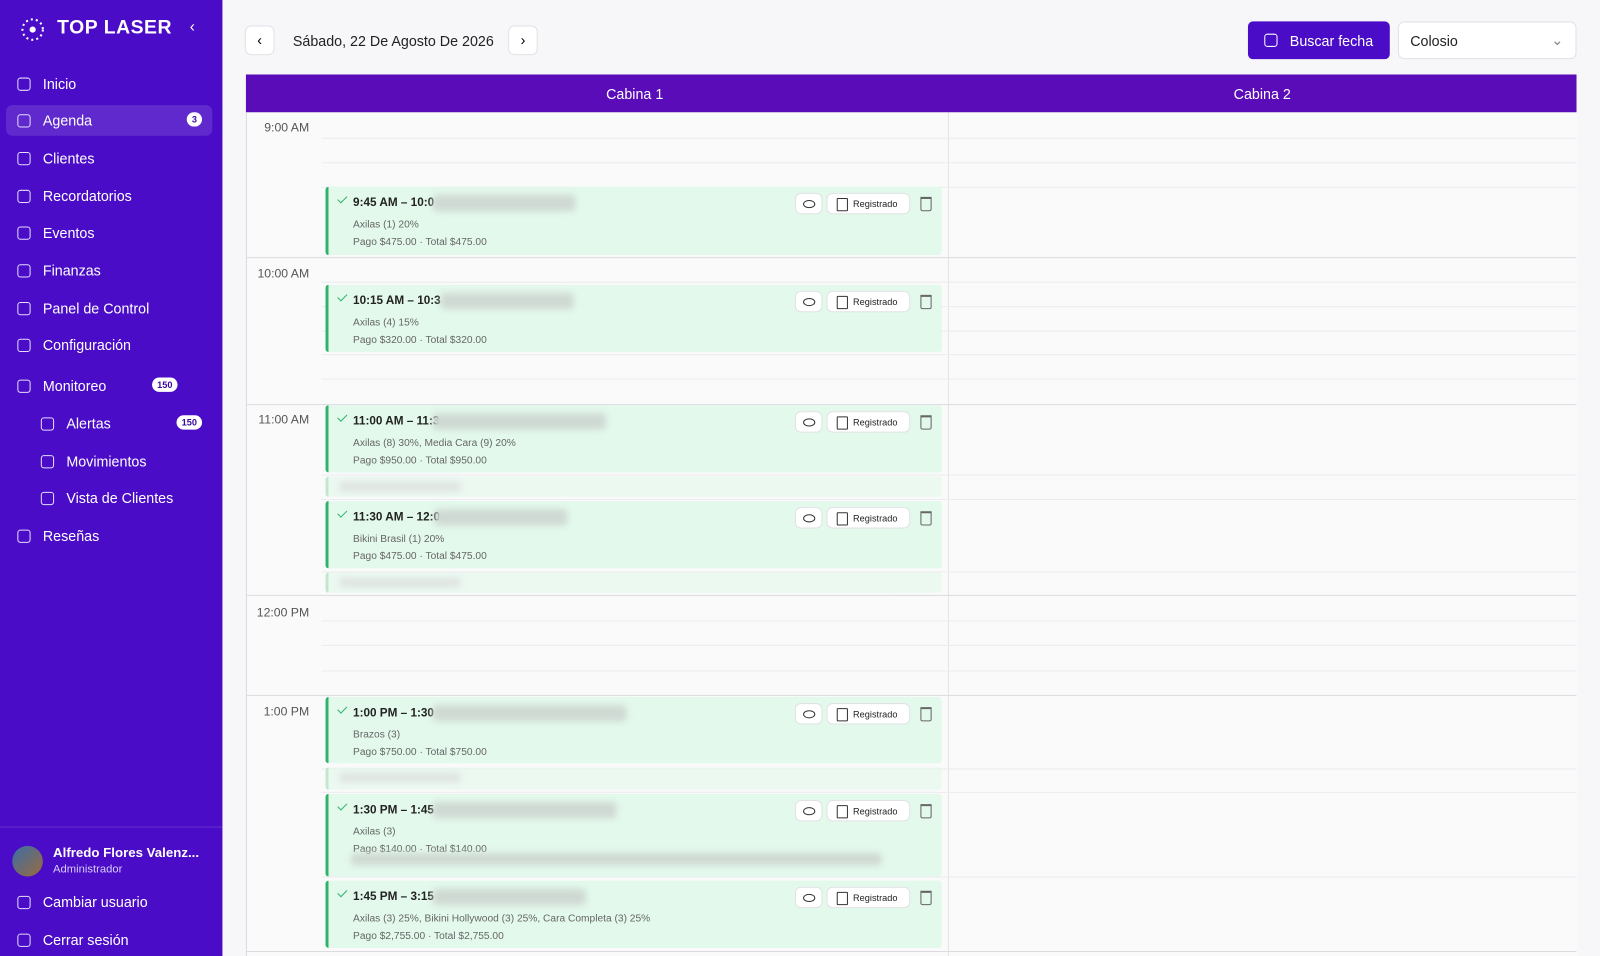 This screenshot has height=956, width=1600. I want to click on nav-item: Configuración, so click(109, 345).